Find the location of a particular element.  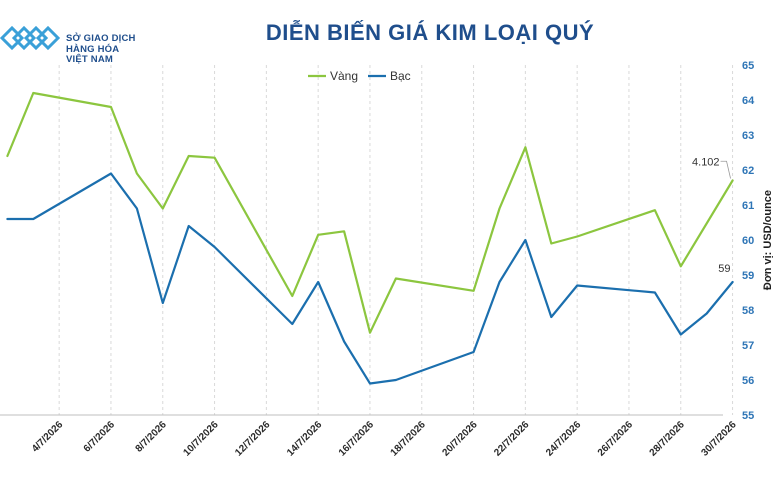

y-tick-label: 61 is located at coordinates (748, 206).